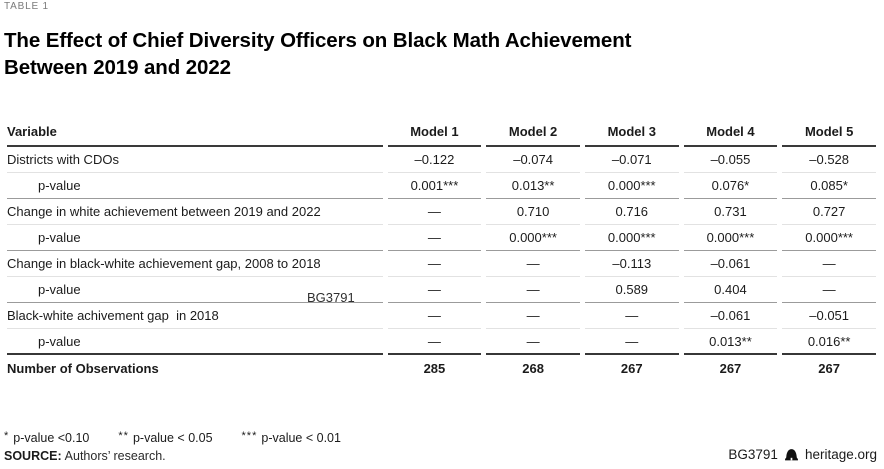  I want to click on cell-value: 0.085*, so click(829, 186).